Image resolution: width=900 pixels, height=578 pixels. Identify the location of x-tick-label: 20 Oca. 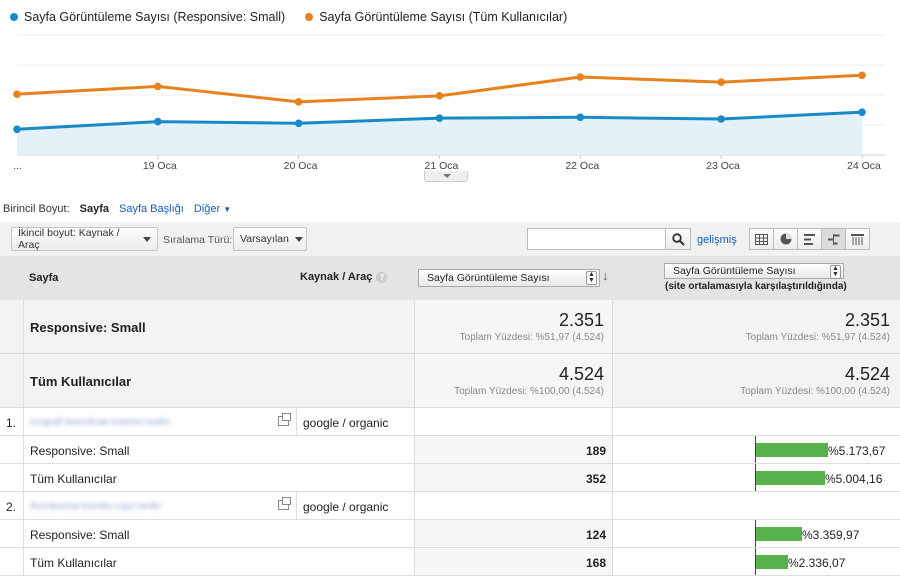
(301, 166).